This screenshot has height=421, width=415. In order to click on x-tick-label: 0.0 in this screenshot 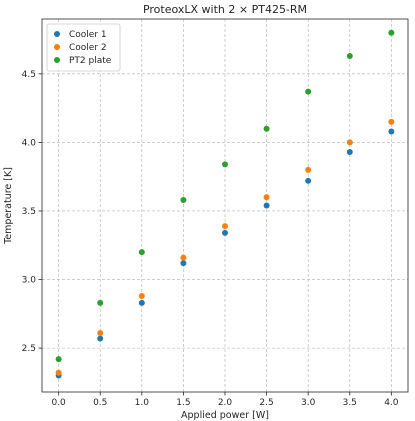, I will do `click(58, 403)`.